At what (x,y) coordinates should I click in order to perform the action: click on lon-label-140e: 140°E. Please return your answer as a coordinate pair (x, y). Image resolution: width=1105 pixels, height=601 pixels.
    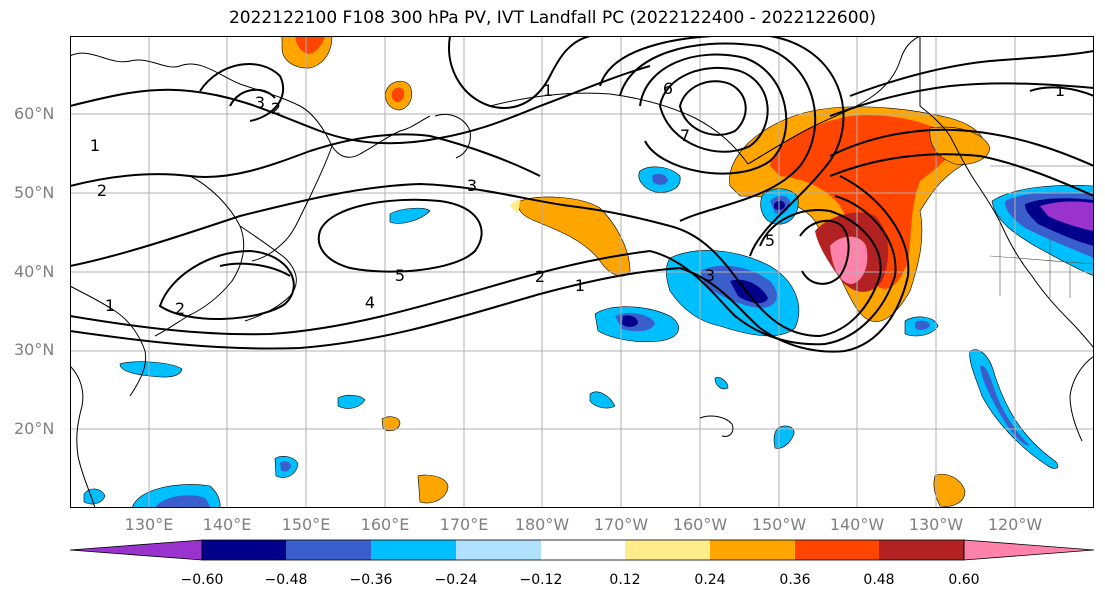
    Looking at the image, I should click on (227, 524).